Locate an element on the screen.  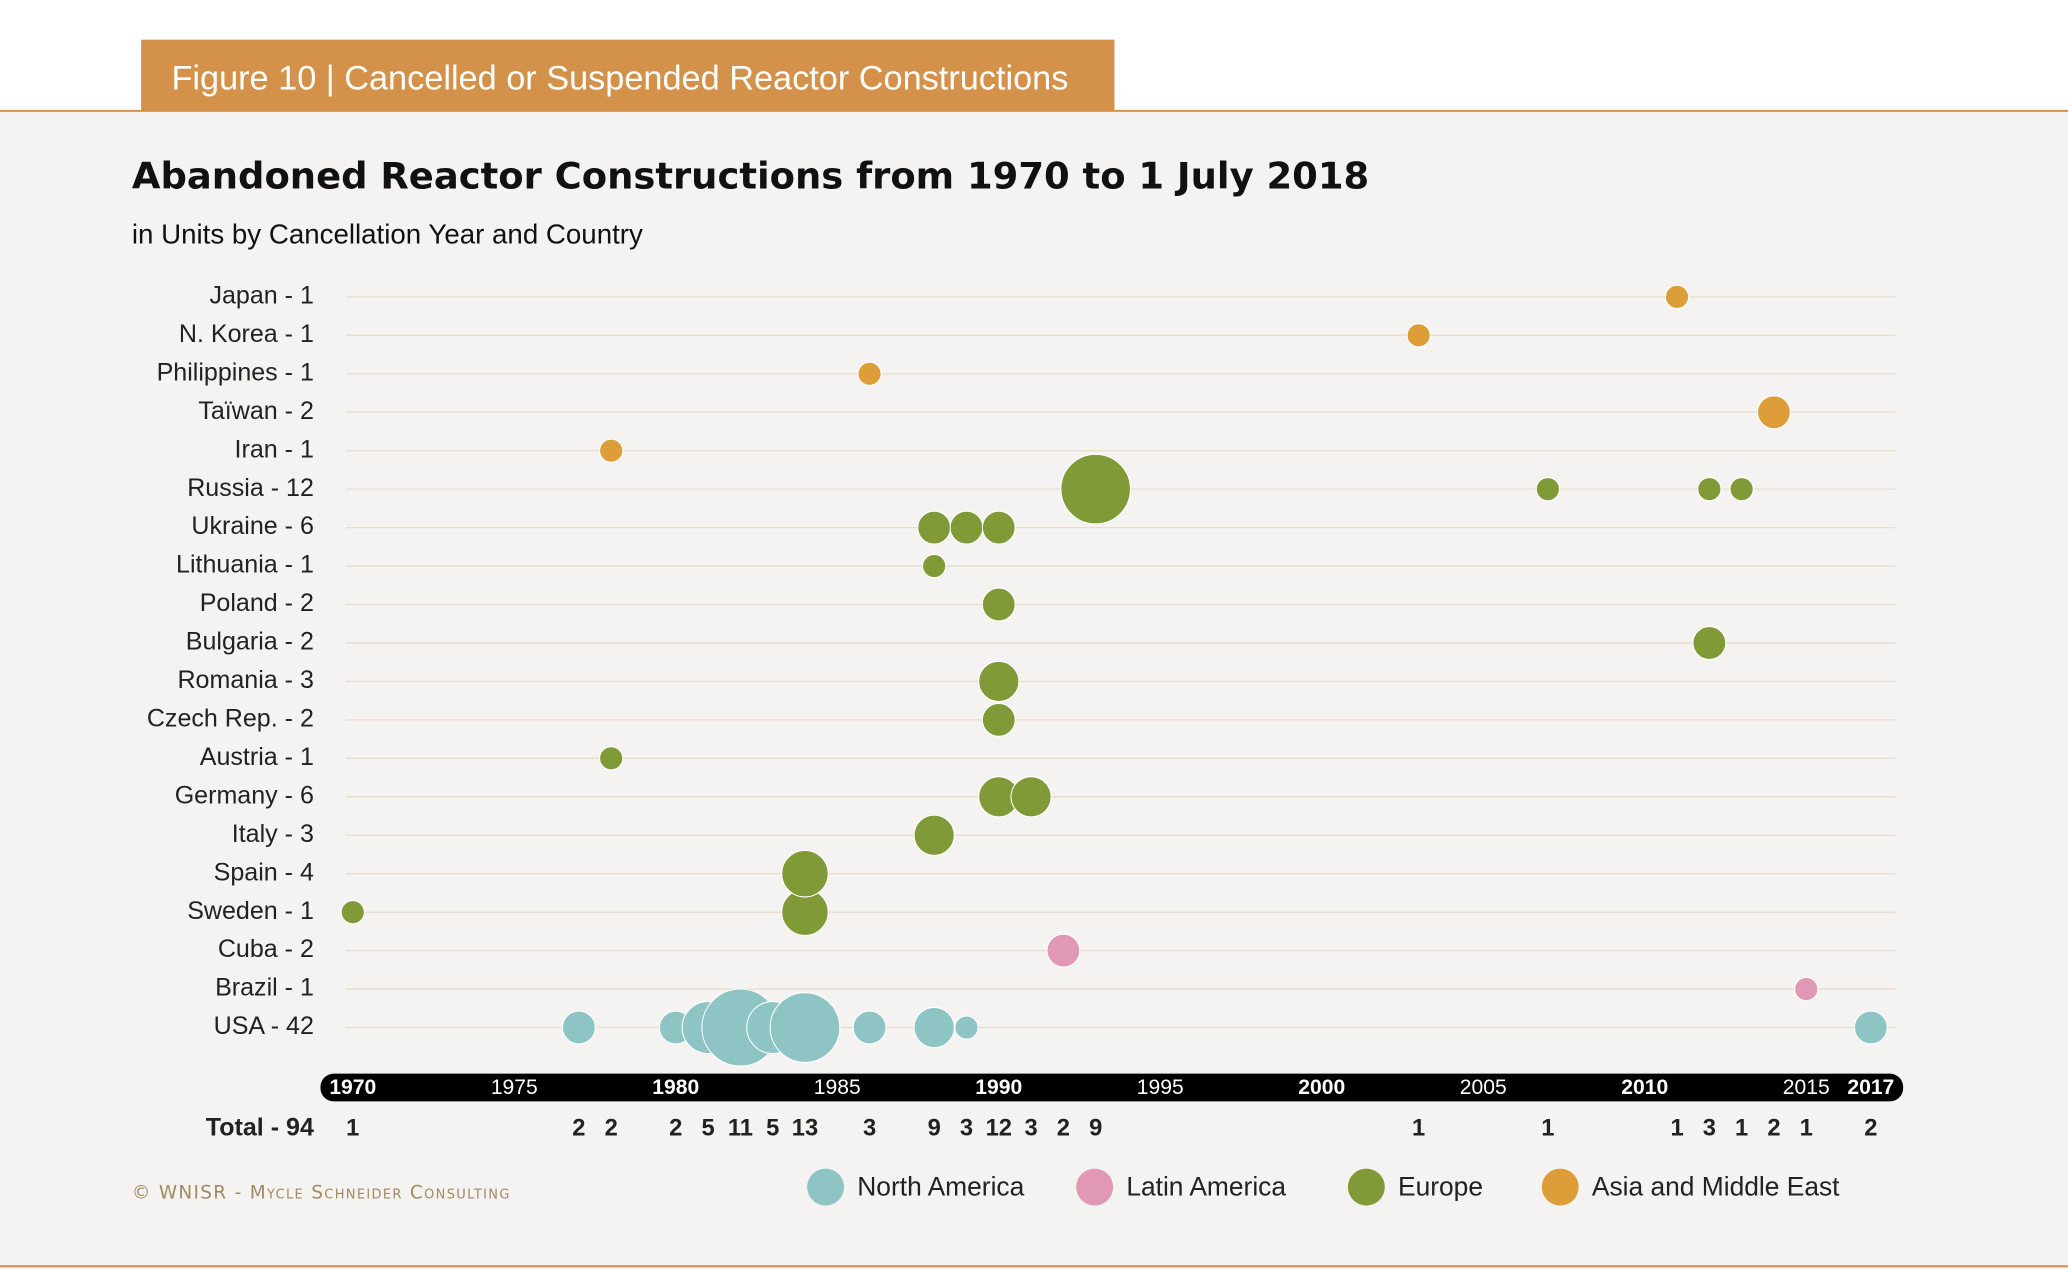
legend-label: Europe is located at coordinates (1440, 1186).